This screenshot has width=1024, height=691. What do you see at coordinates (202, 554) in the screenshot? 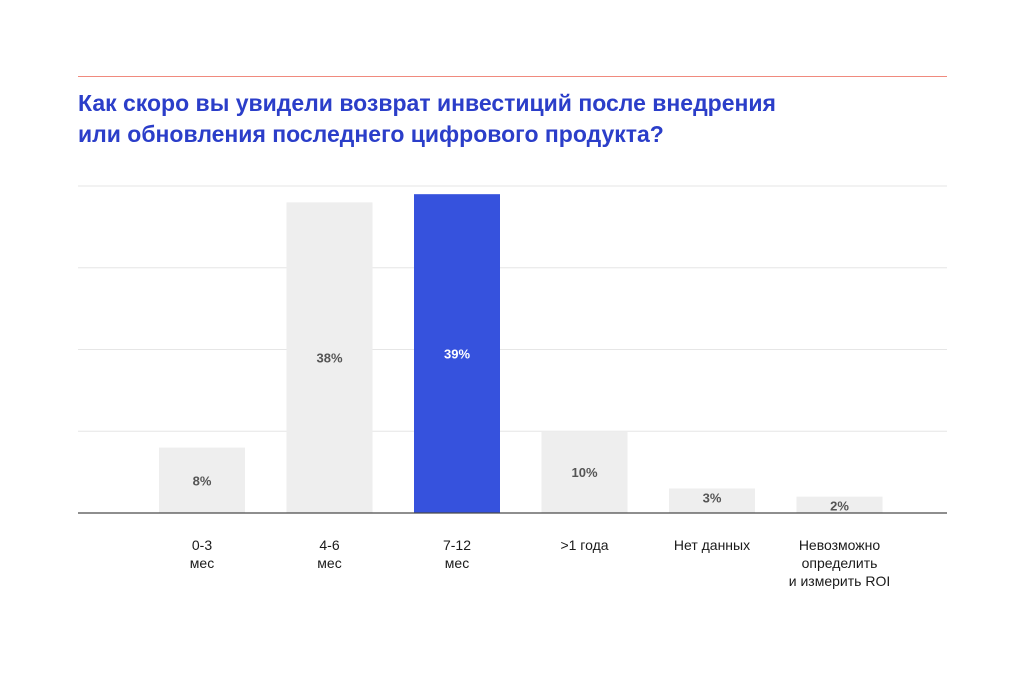
I see `category-label: 0-3 мес` at bounding box center [202, 554].